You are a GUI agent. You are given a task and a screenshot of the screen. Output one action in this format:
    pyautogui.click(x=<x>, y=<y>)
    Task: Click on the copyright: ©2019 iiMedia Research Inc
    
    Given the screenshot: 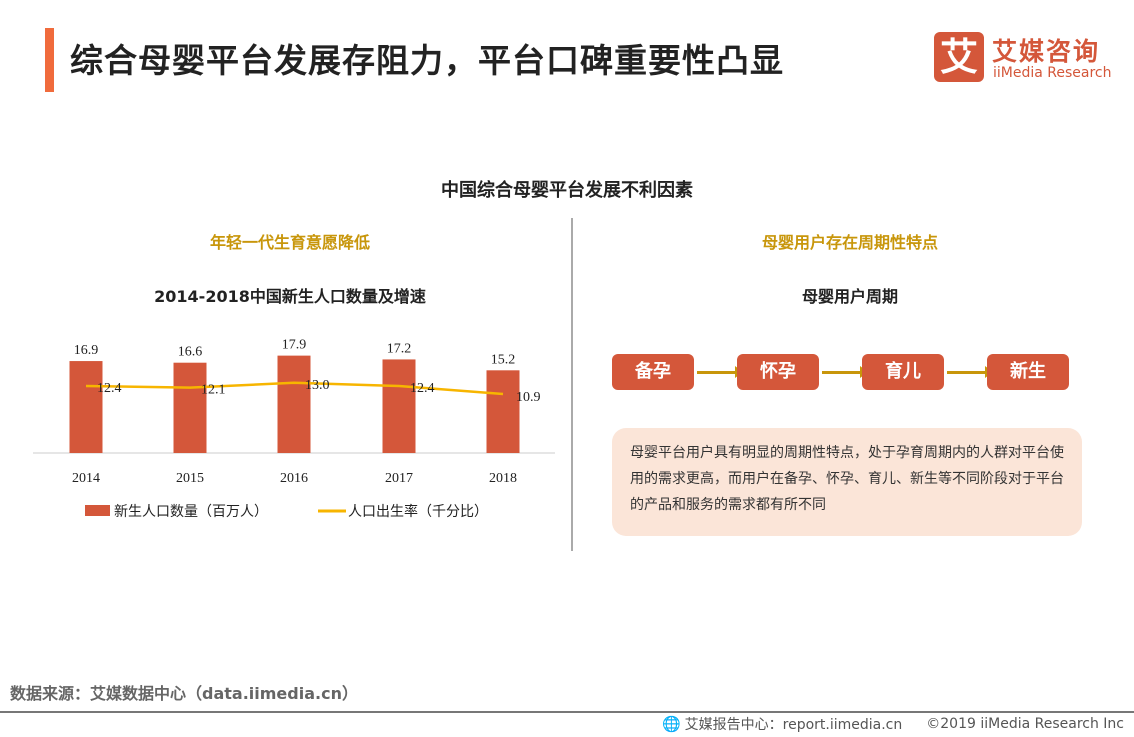 What is the action you would take?
    pyautogui.click(x=1025, y=724)
    